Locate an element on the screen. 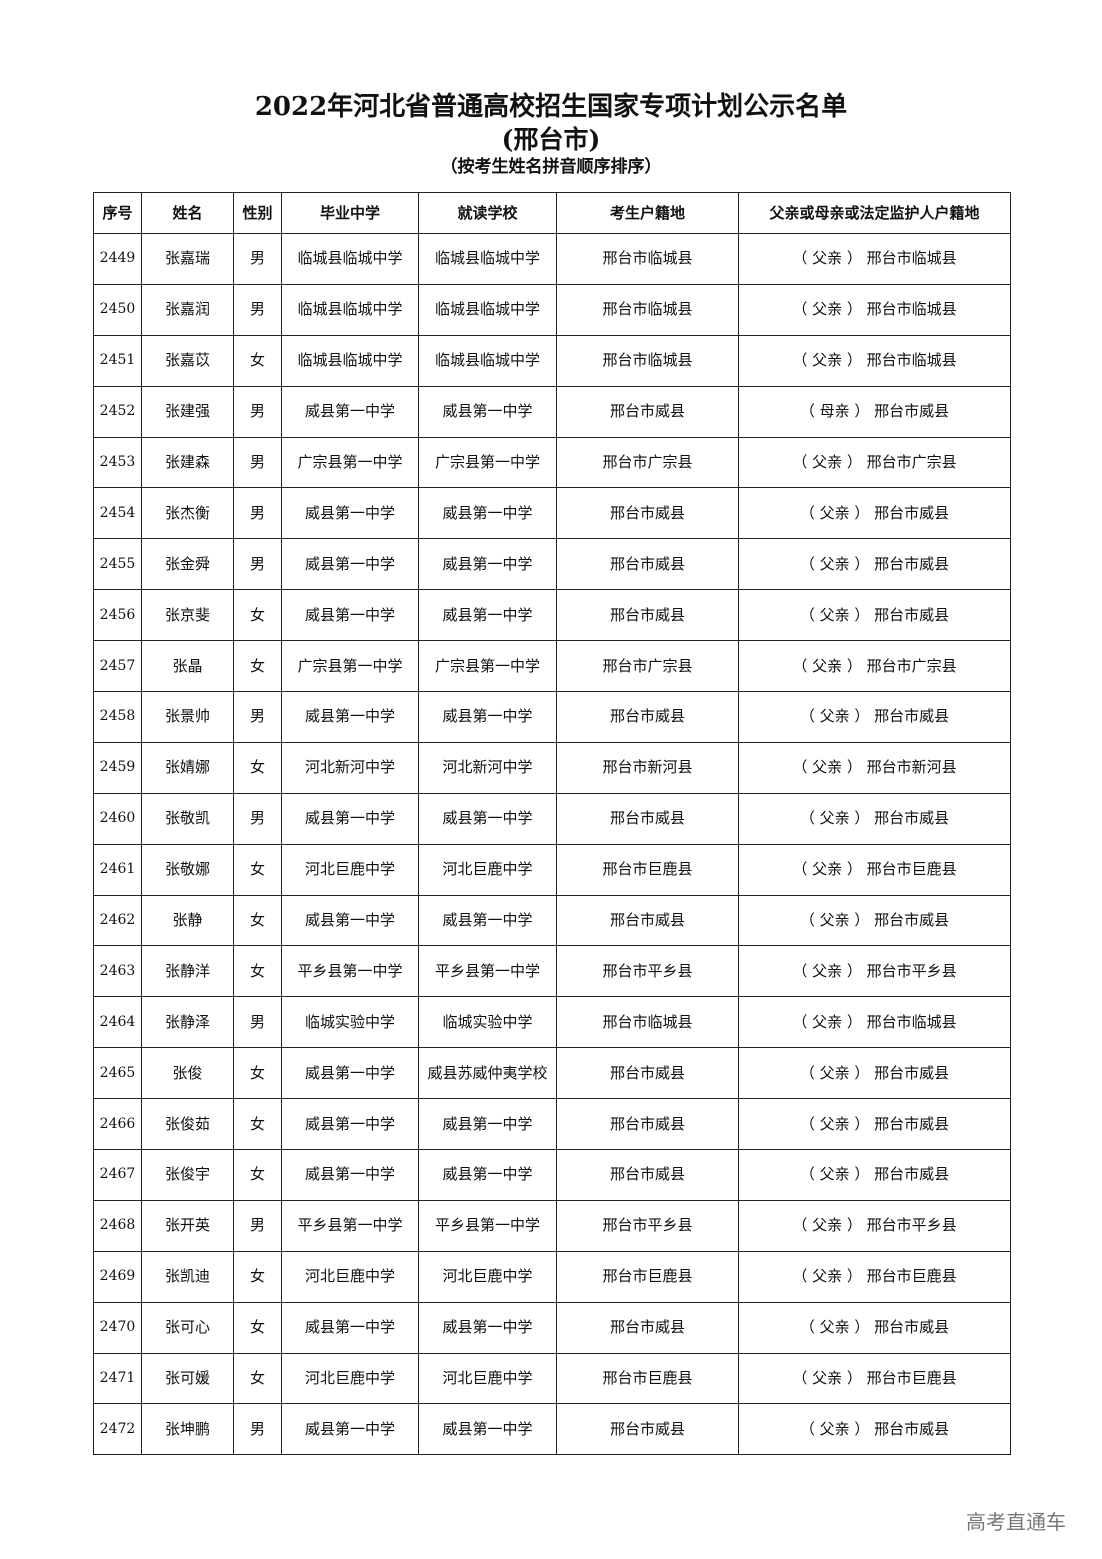 This screenshot has width=1102, height=1559. cell-name: 张可心 is located at coordinates (187, 1327).